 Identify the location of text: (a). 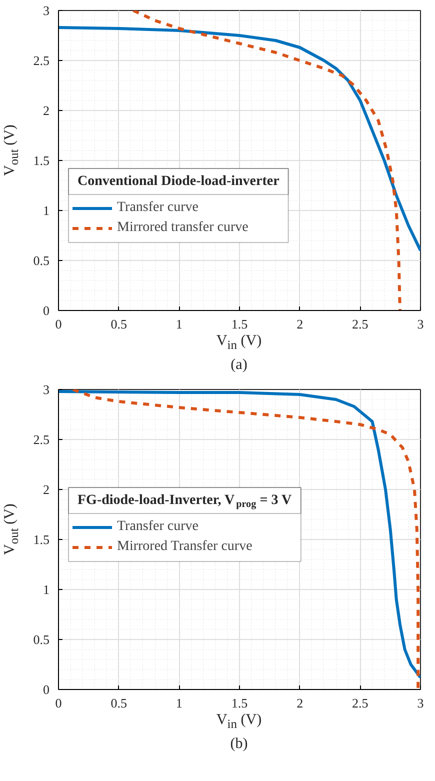
(239, 365).